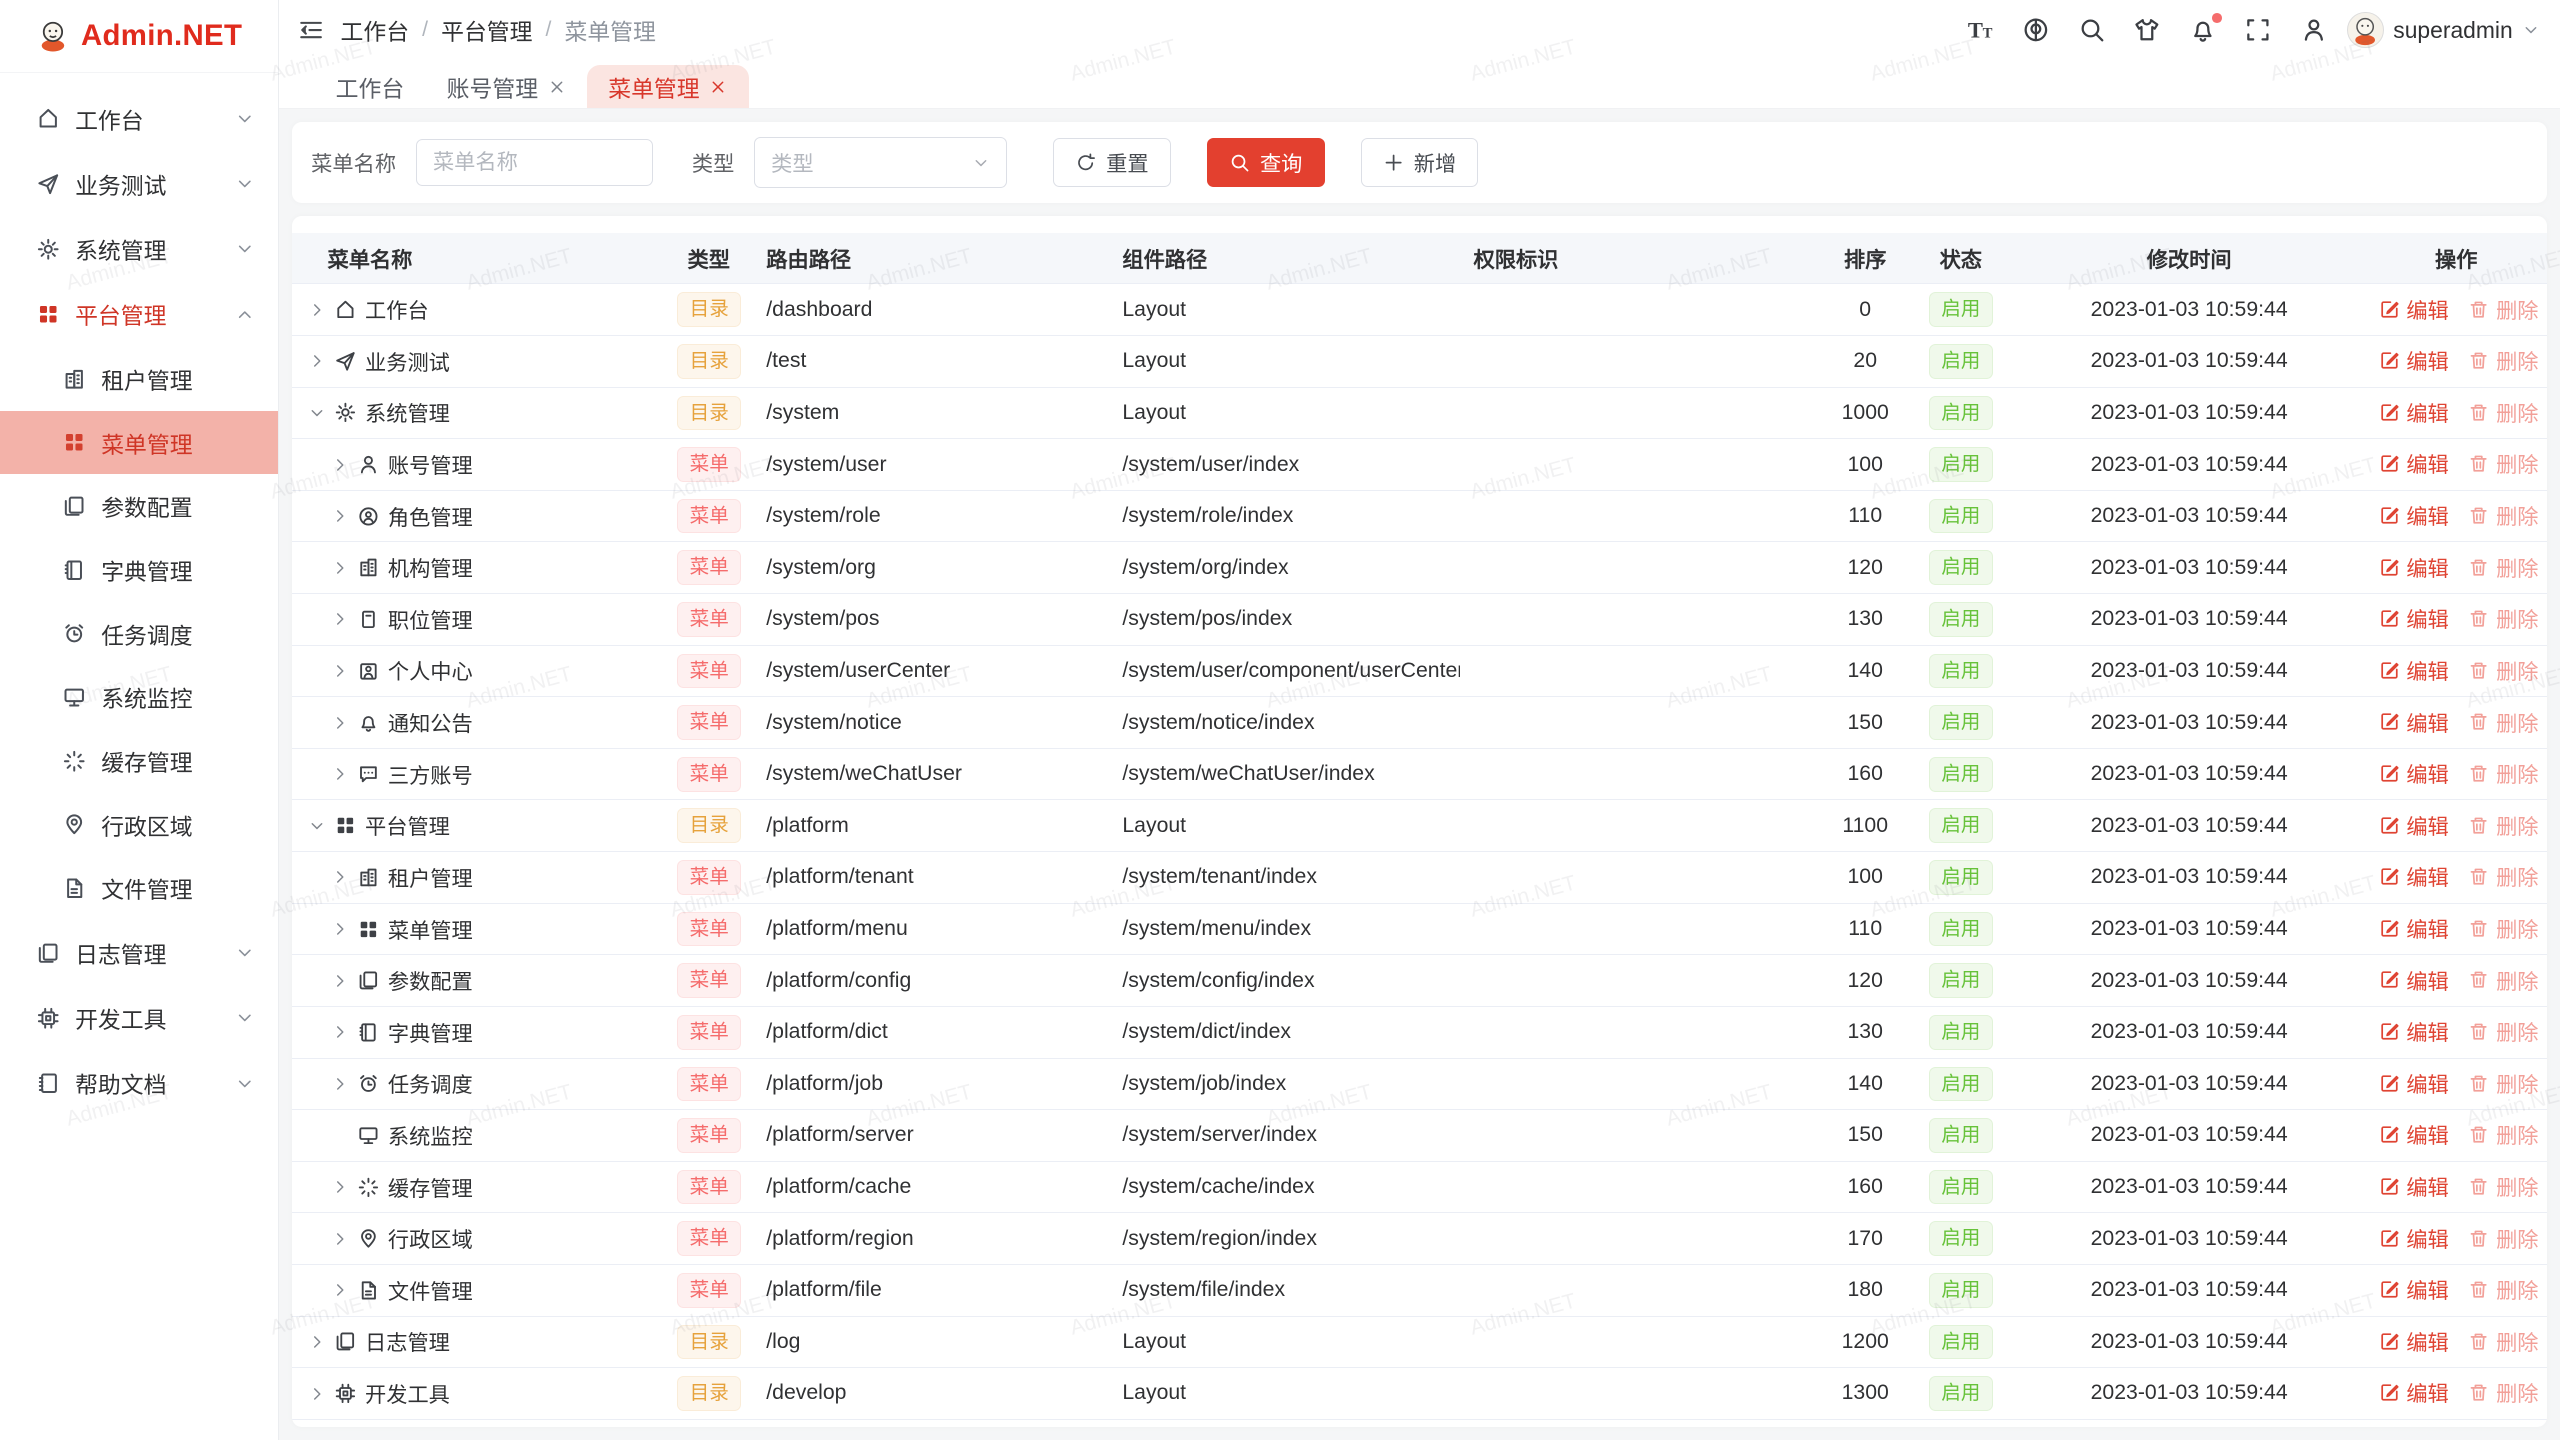 This screenshot has height=1440, width=2560. I want to click on theme-icon, so click(2147, 30).